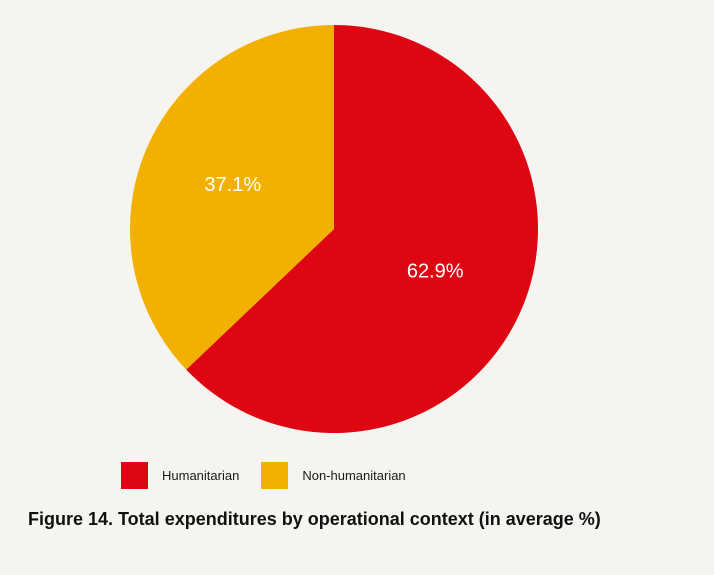 The image size is (714, 575). What do you see at coordinates (354, 475) in the screenshot?
I see `legend-label-non-humanitarian: Non-humanitarian` at bounding box center [354, 475].